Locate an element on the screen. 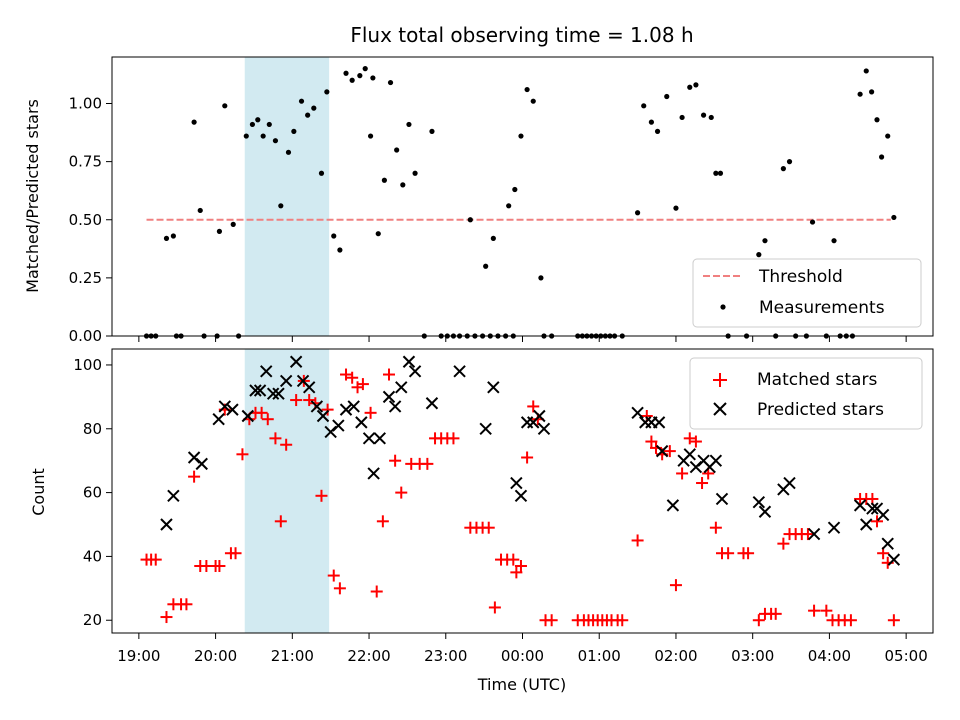 This screenshot has width=960, height=720. bottom-y-axis-ticks: 20 40 60 80 100 is located at coordinates (92, 492).